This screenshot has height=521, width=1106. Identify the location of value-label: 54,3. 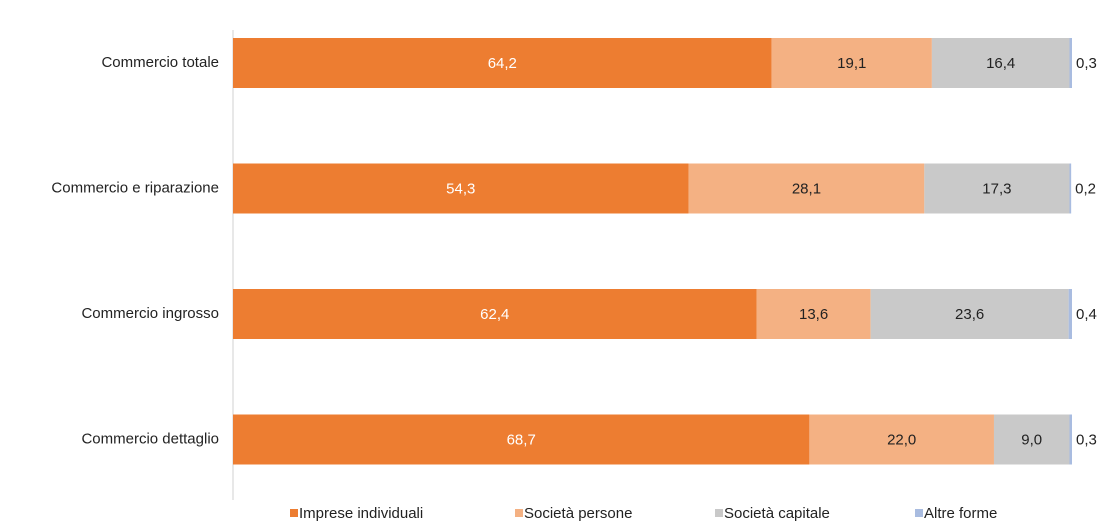
(460, 188).